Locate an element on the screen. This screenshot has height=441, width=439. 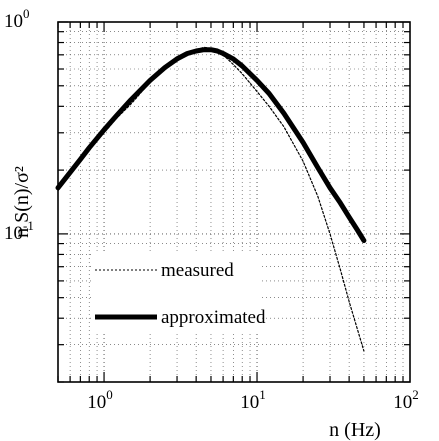
legend-label-measured: measured is located at coordinates (197, 270).